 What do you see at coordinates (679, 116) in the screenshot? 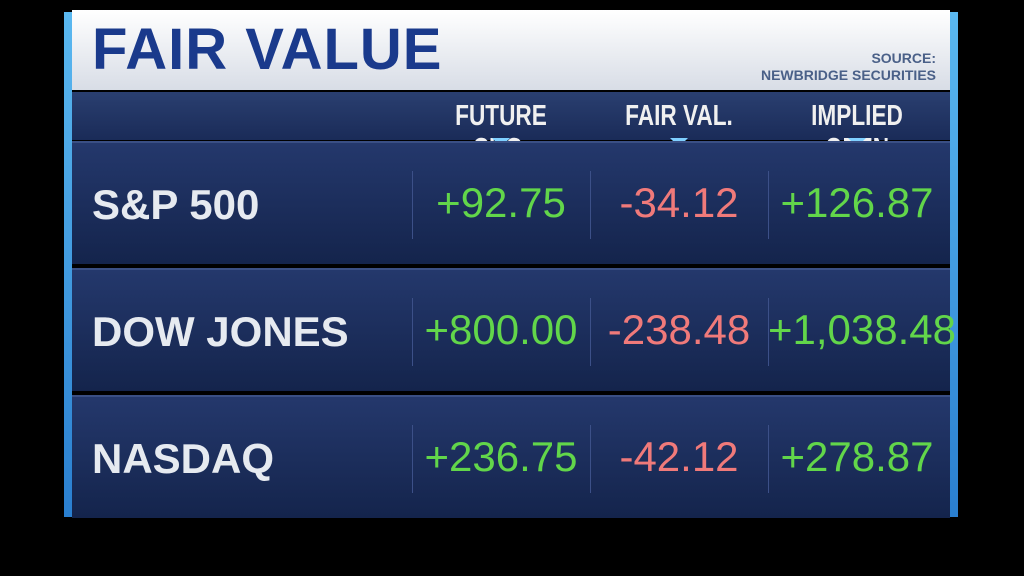
I see `column-header: FAIR VAL.` at bounding box center [679, 116].